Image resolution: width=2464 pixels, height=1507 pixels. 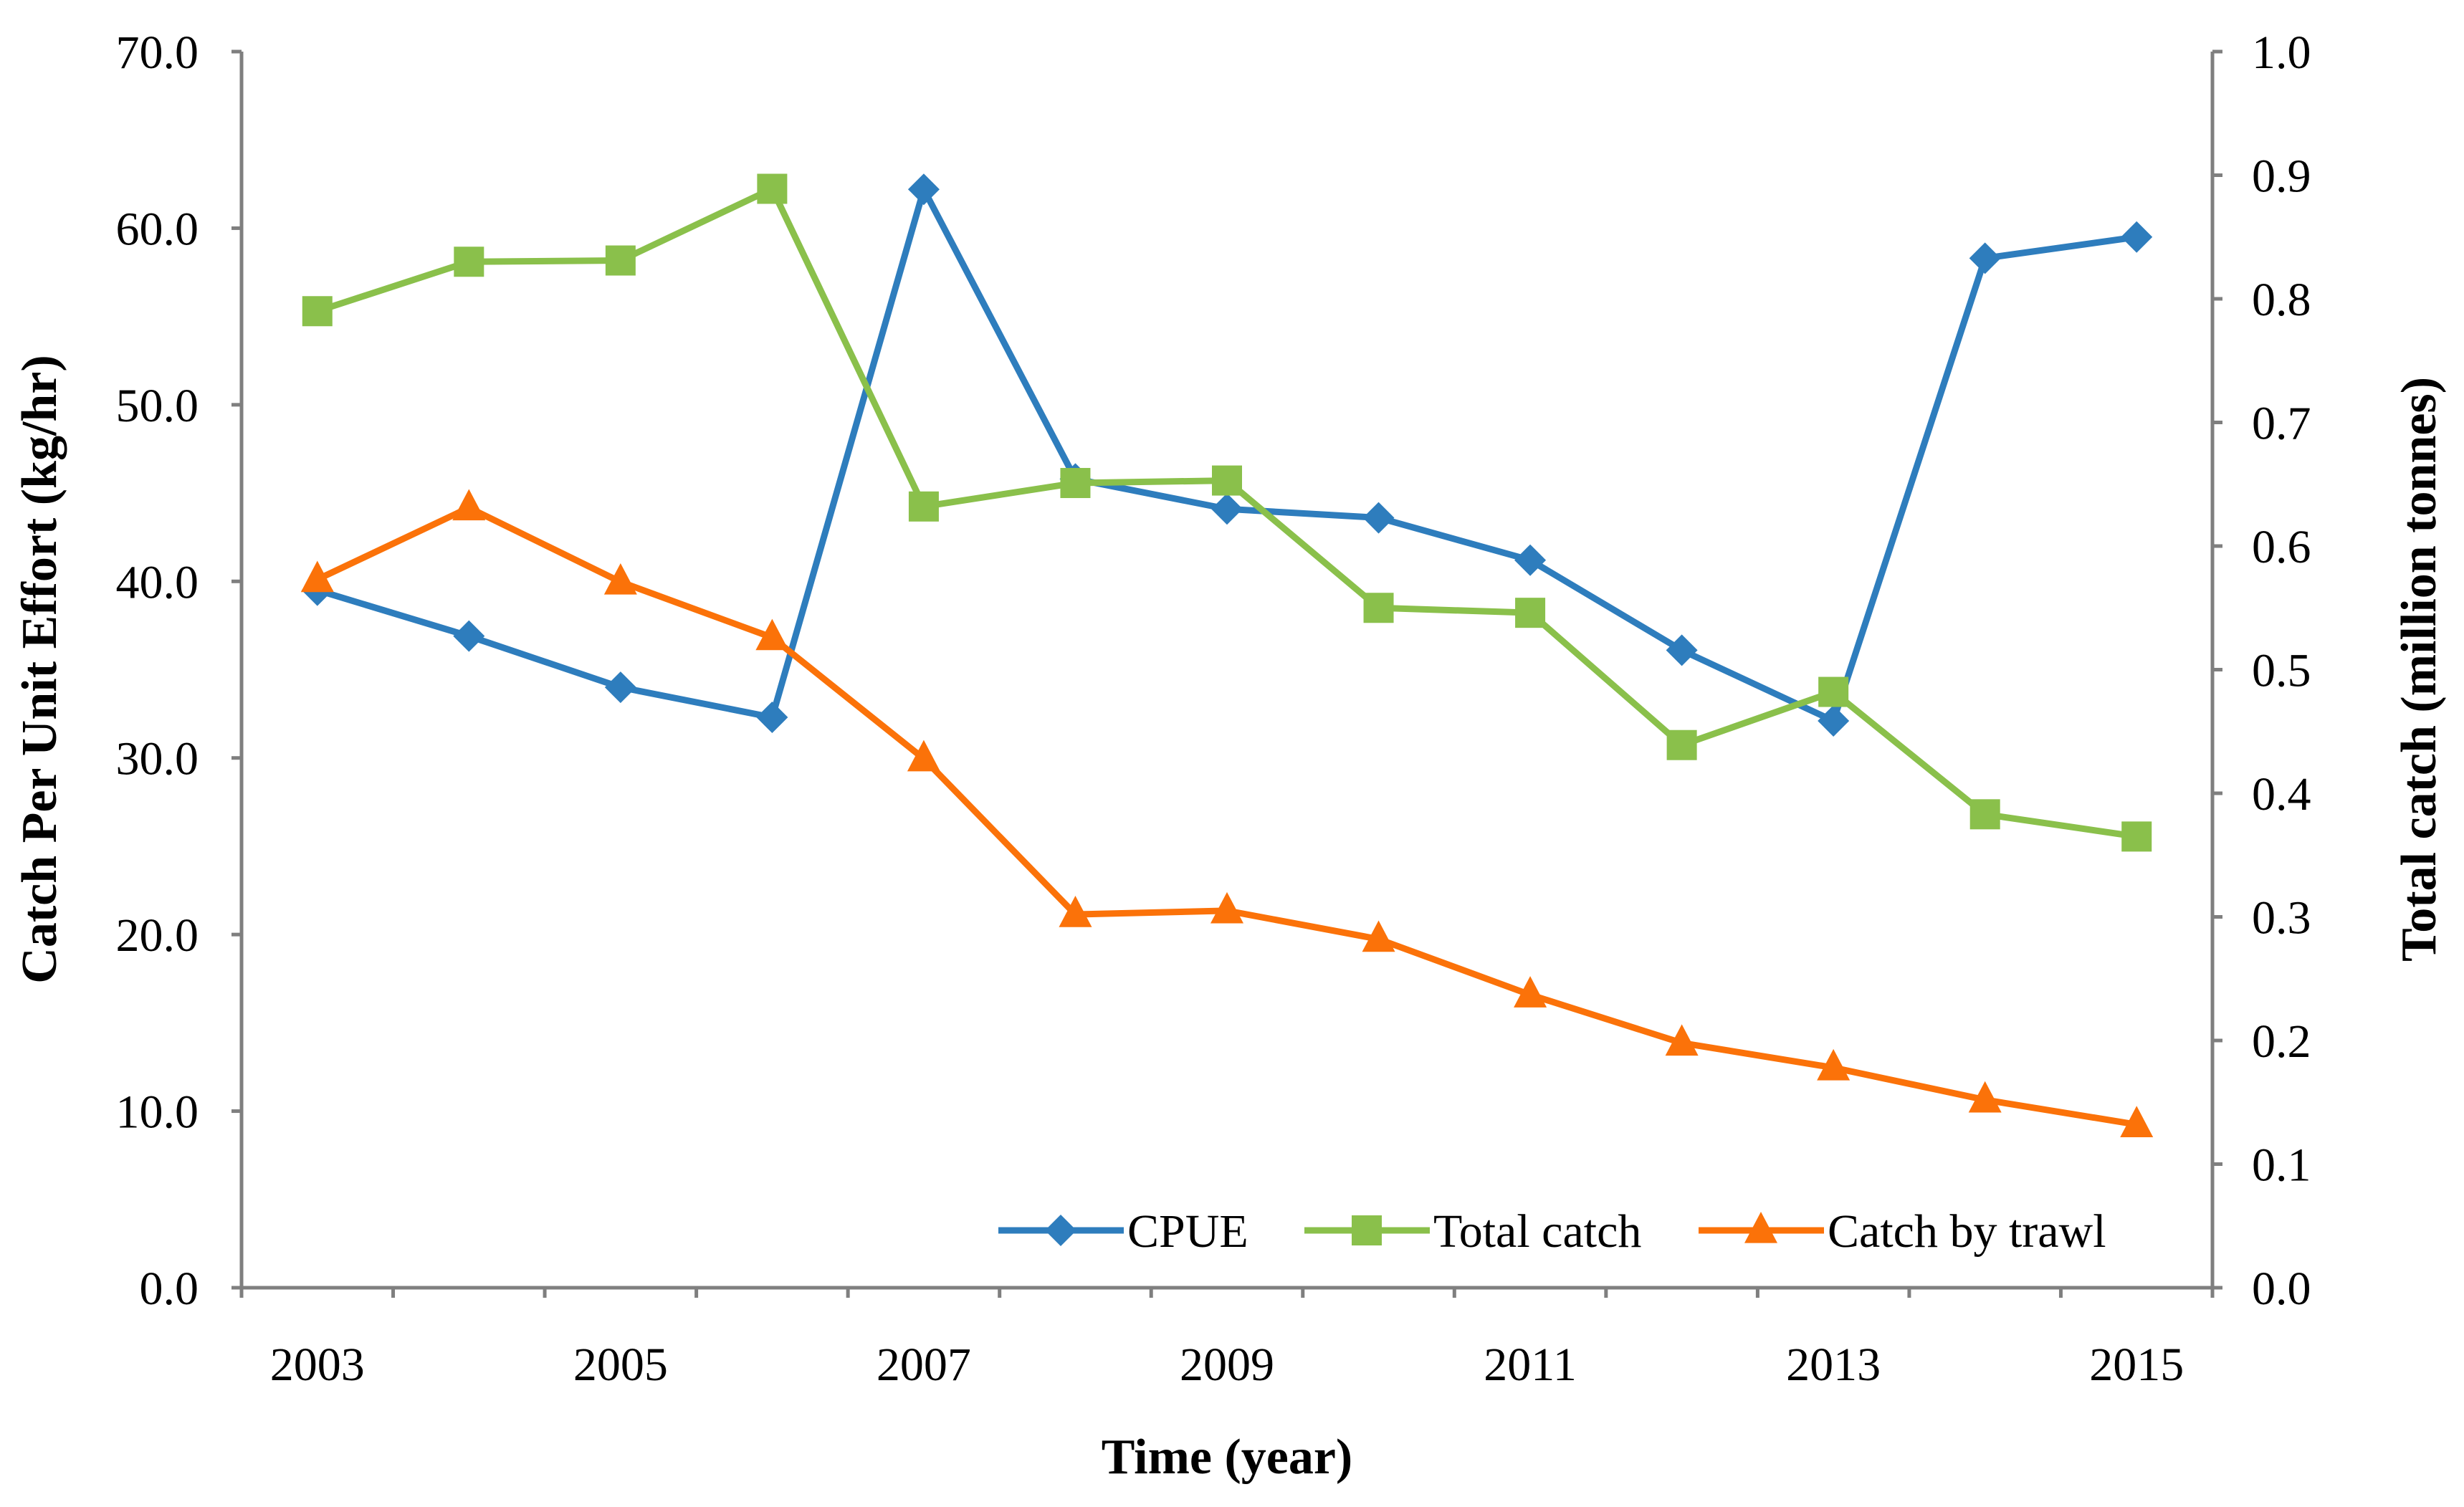 I want to click on left-tick-label: 50.0, so click(x=158, y=406).